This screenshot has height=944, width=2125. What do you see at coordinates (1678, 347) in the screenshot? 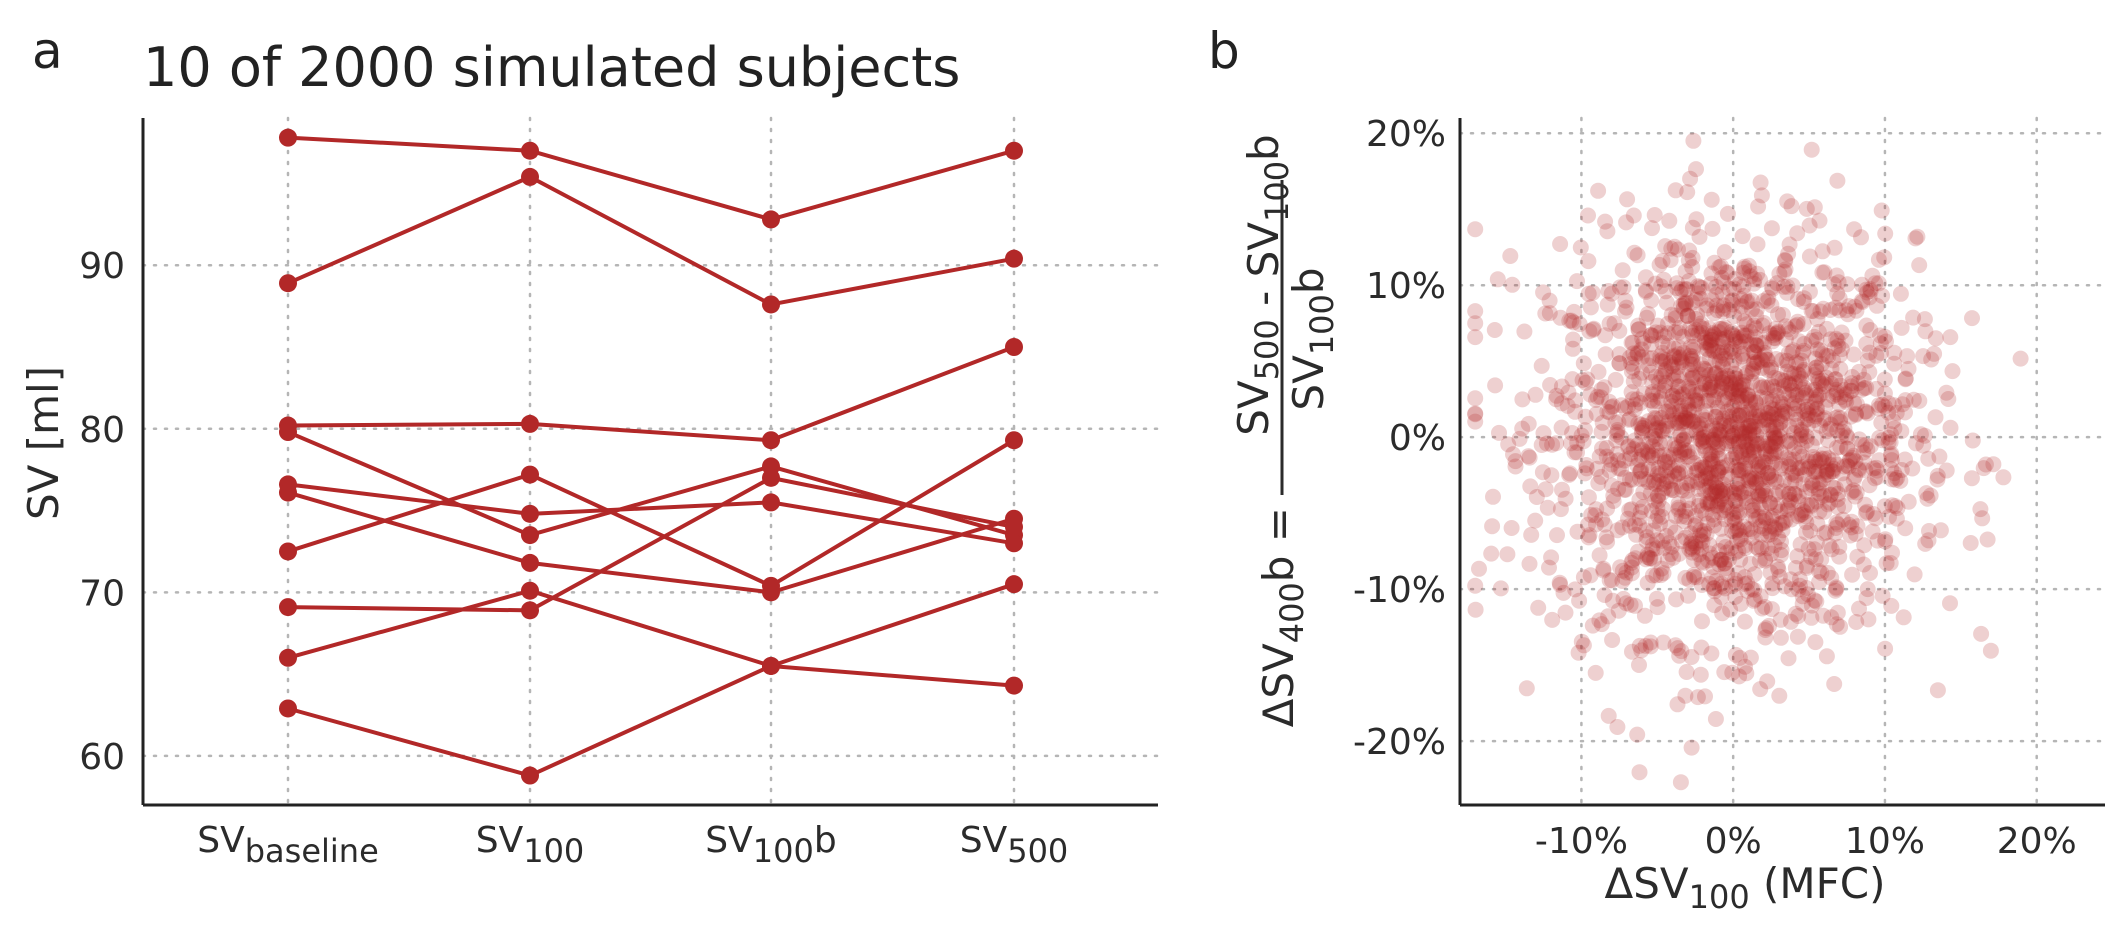
I see `scatter-point-1922` at bounding box center [1678, 347].